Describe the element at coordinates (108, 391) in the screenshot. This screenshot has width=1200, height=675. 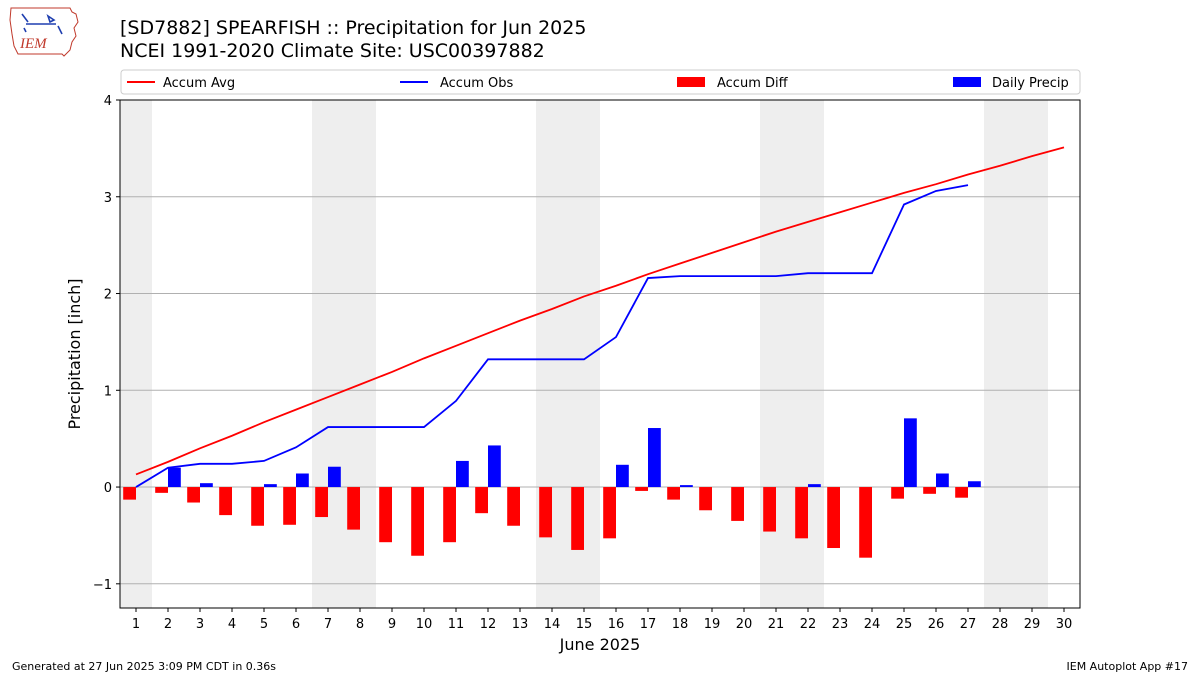
I see `y-tick-label-1: 1` at that location.